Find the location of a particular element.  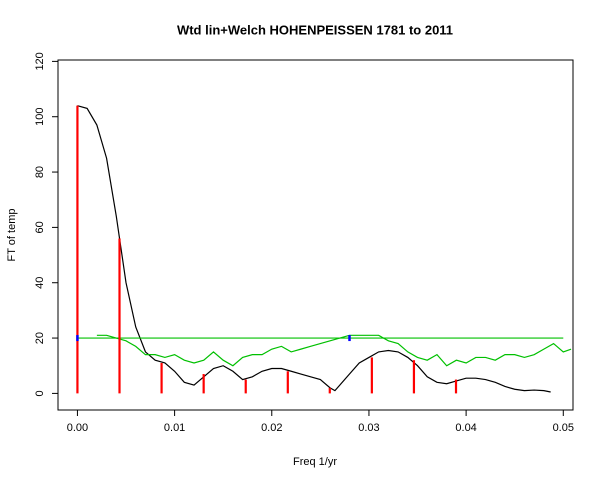

x-tick-label: 0.01 is located at coordinates (174, 428).